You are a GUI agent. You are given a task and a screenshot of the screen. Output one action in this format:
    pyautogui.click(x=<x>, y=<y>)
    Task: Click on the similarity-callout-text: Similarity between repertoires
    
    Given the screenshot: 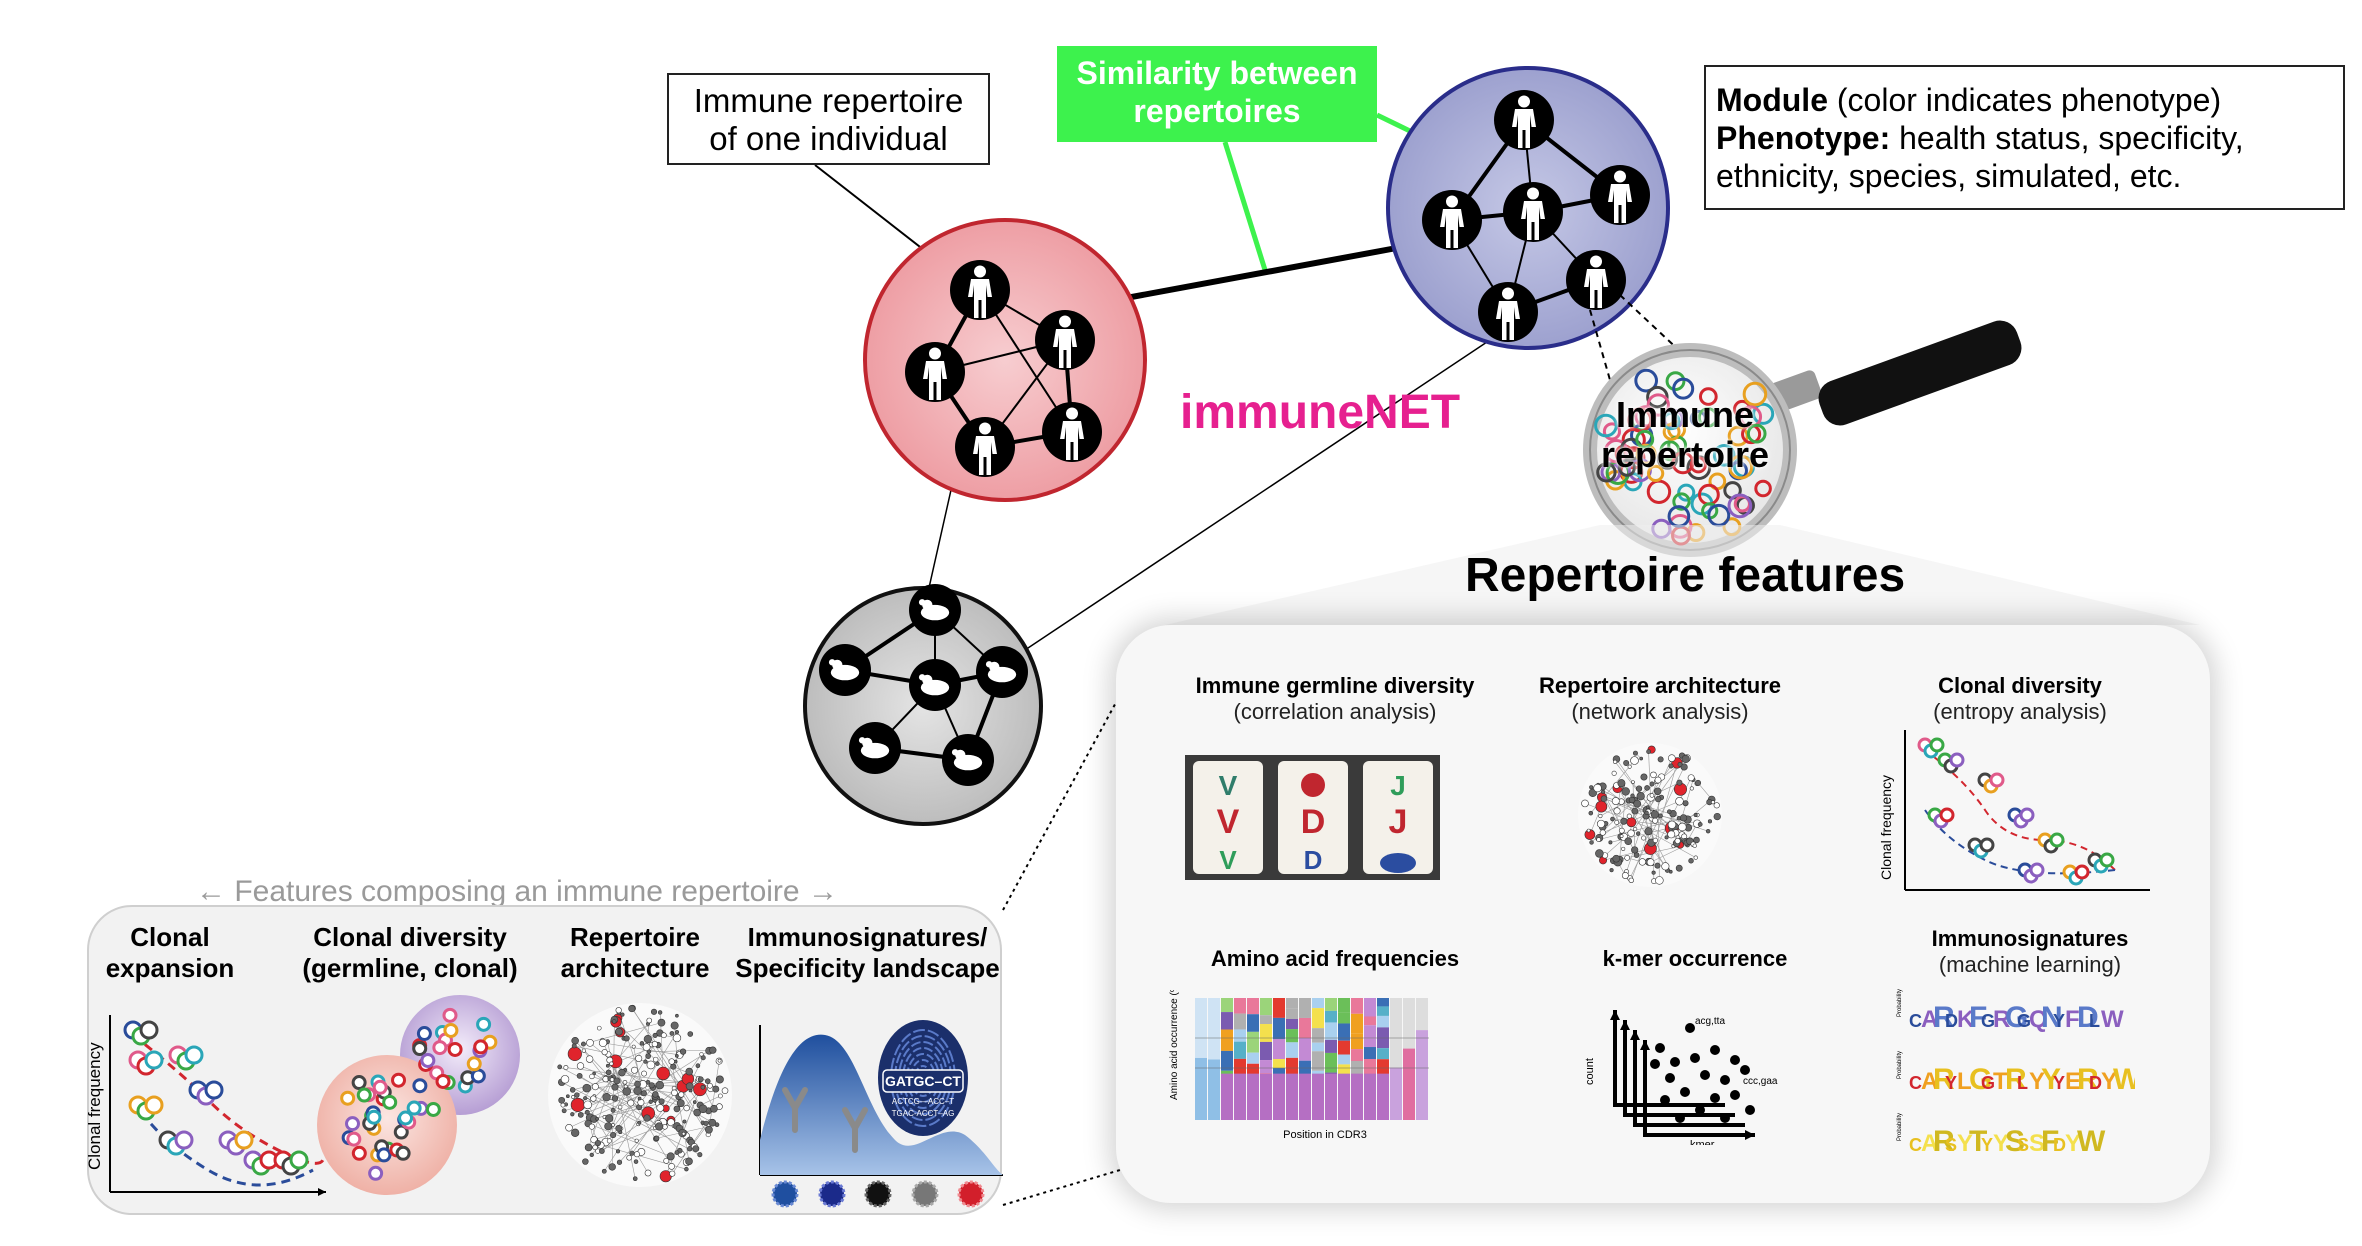 What is the action you would take?
    pyautogui.click(x=1217, y=92)
    